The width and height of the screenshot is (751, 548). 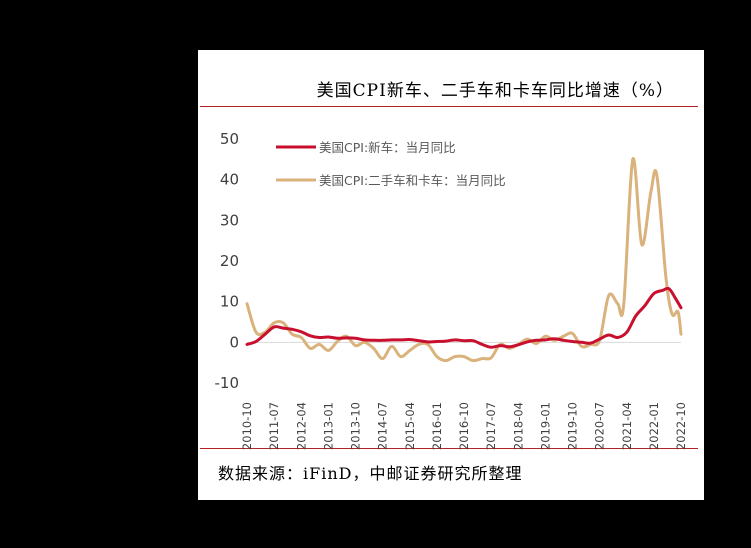 What do you see at coordinates (600, 426) in the screenshot?
I see `x-tick-label: 2020-07` at bounding box center [600, 426].